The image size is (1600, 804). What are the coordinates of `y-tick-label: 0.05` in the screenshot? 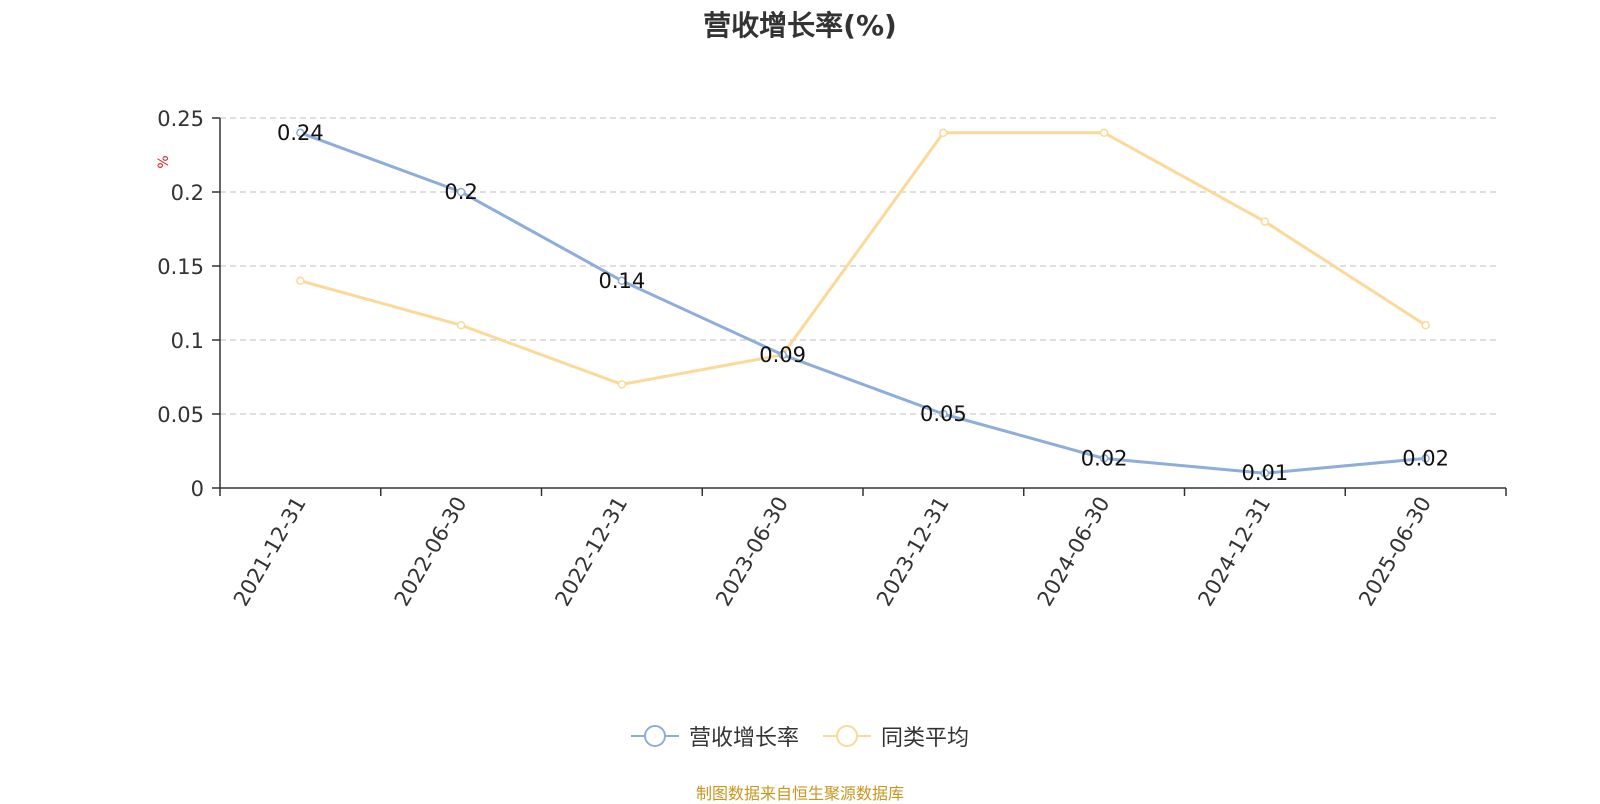 It's located at (180, 415).